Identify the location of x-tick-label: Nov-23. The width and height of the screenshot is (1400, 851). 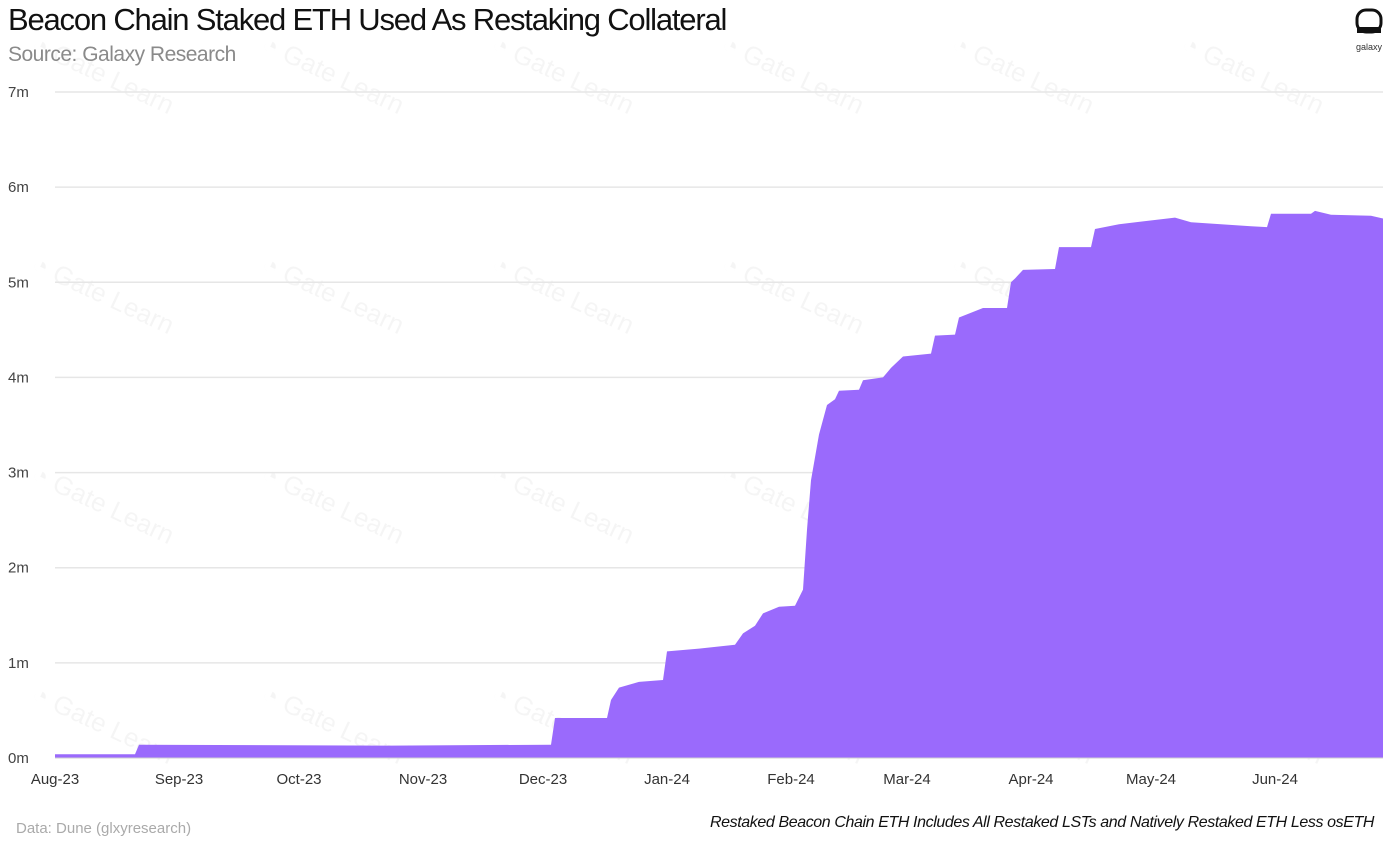
(423, 779).